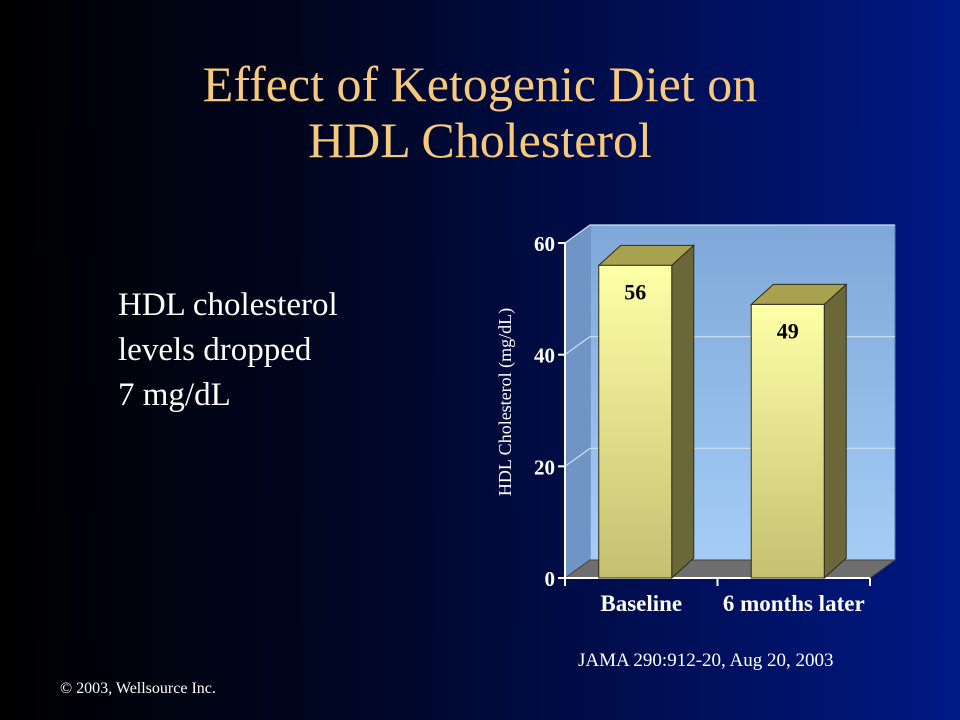  What do you see at coordinates (722, 412) in the screenshot?
I see `bars: 56 49` at bounding box center [722, 412].